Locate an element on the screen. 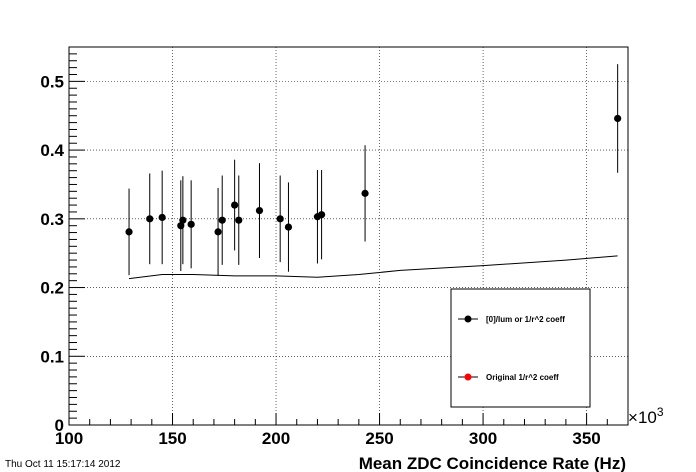  x-tick-labels: 100 150 200 250 300 350 is located at coordinates (328, 438).